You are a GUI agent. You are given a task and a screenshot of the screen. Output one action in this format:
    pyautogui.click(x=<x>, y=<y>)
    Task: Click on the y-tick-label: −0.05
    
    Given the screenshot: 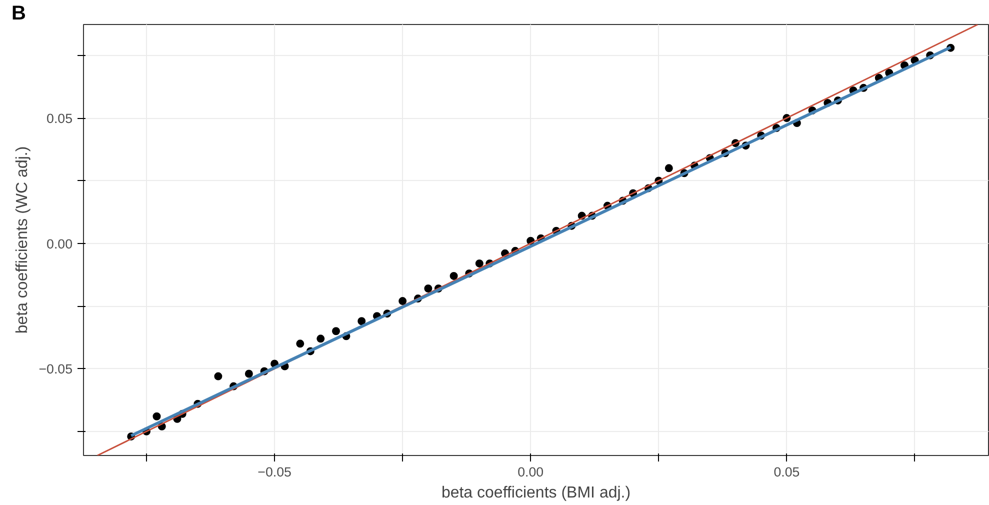 What is the action you would take?
    pyautogui.click(x=55, y=369)
    